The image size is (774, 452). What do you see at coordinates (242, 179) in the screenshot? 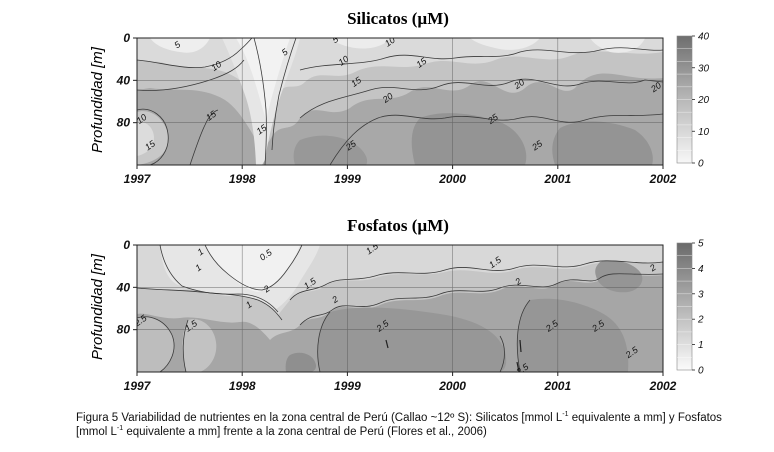
I see `sil-x-tick-label: 1998` at bounding box center [242, 179].